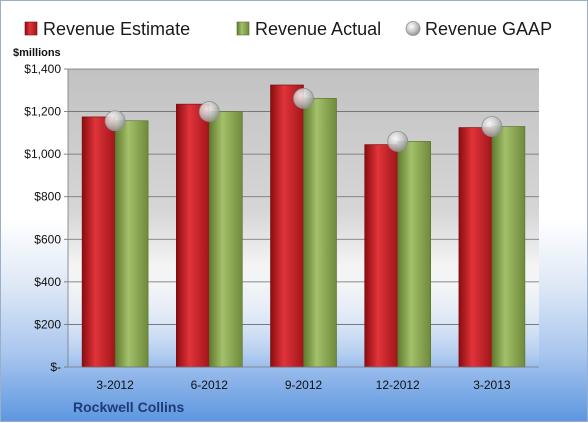 This screenshot has width=588, height=423. I want to click on y-tick-label: $1,400, so click(42, 69).